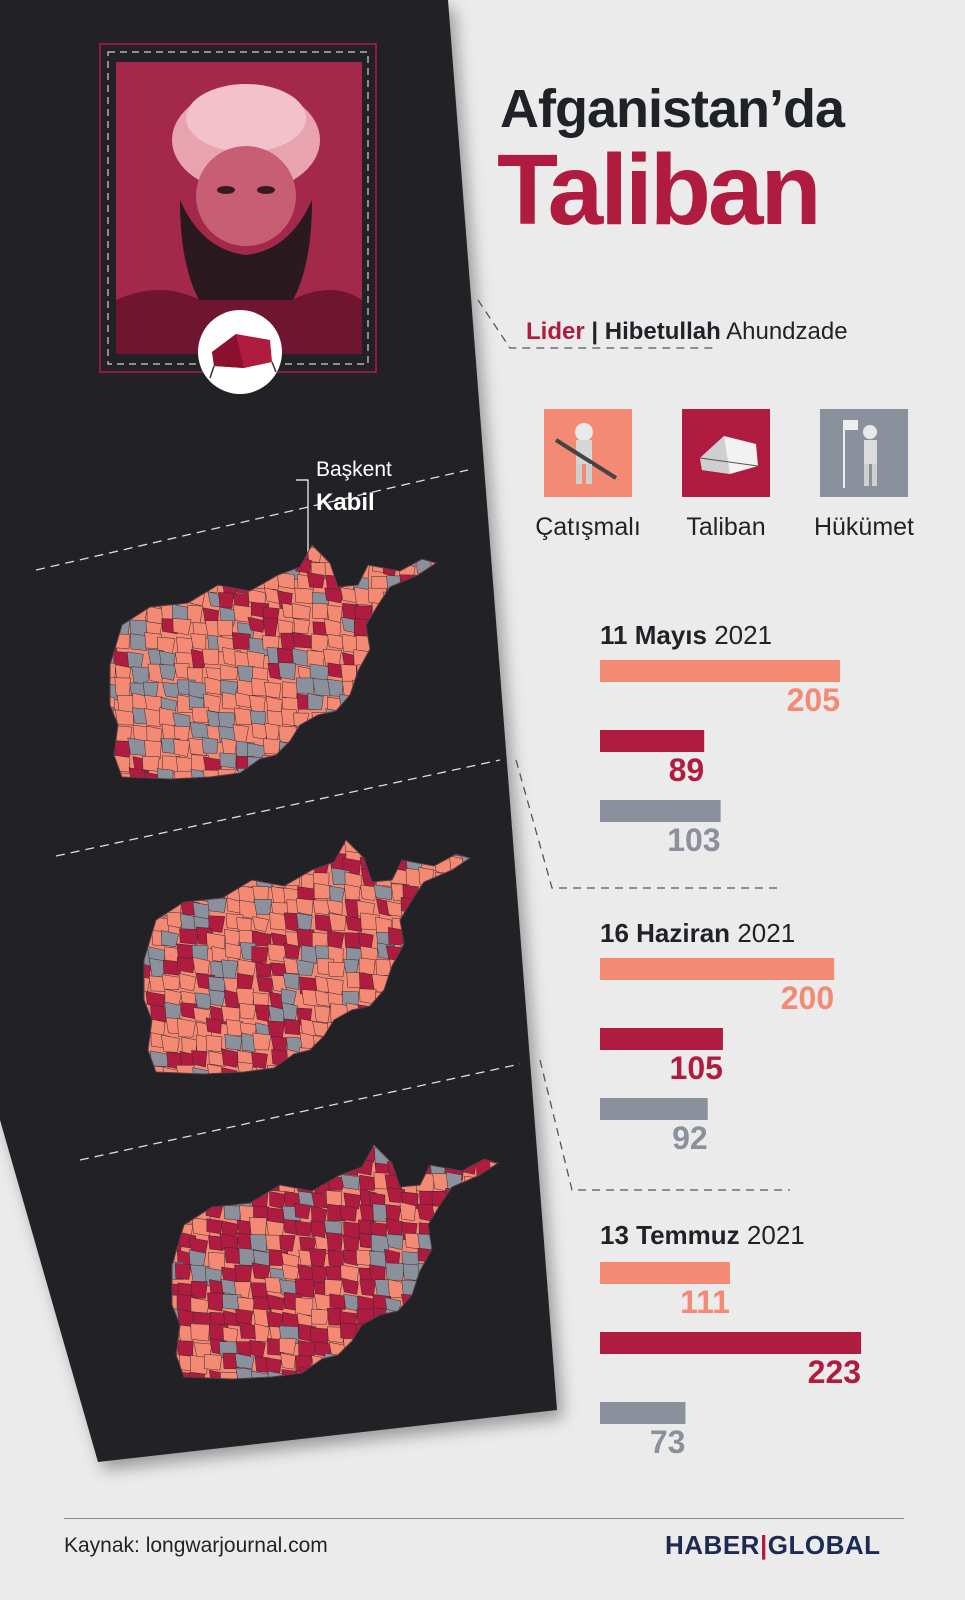 The width and height of the screenshot is (965, 1600). I want to click on leader-connector, so click(596, 324).